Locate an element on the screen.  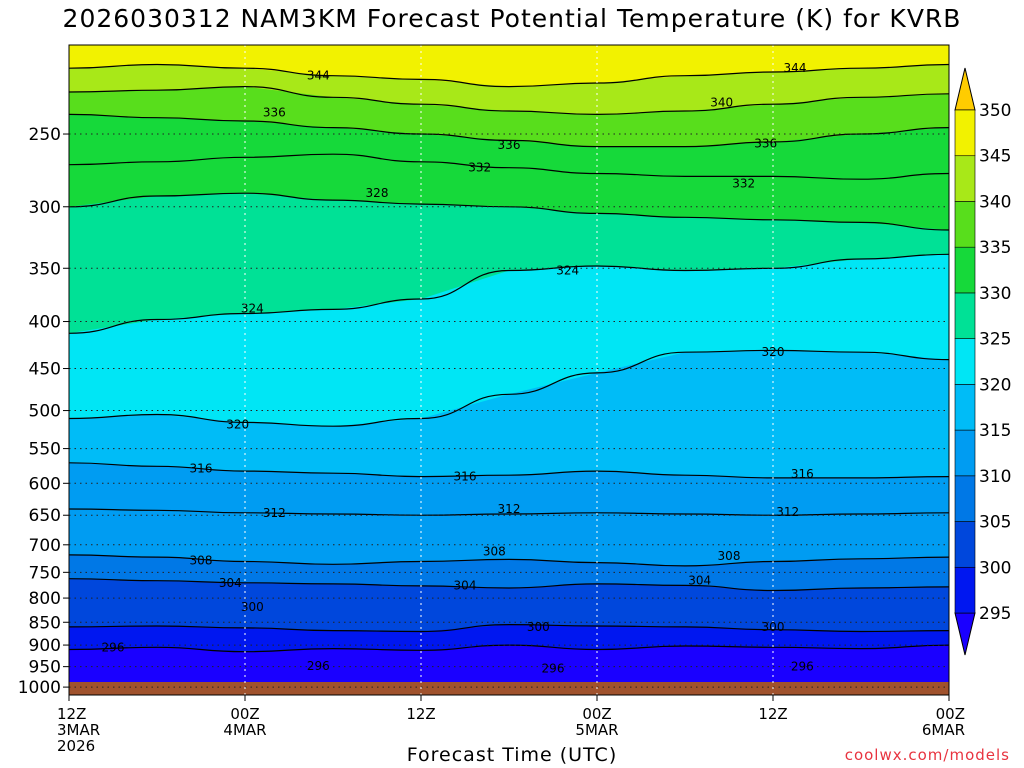
colorbar-label: 325 is located at coordinates (995, 340).